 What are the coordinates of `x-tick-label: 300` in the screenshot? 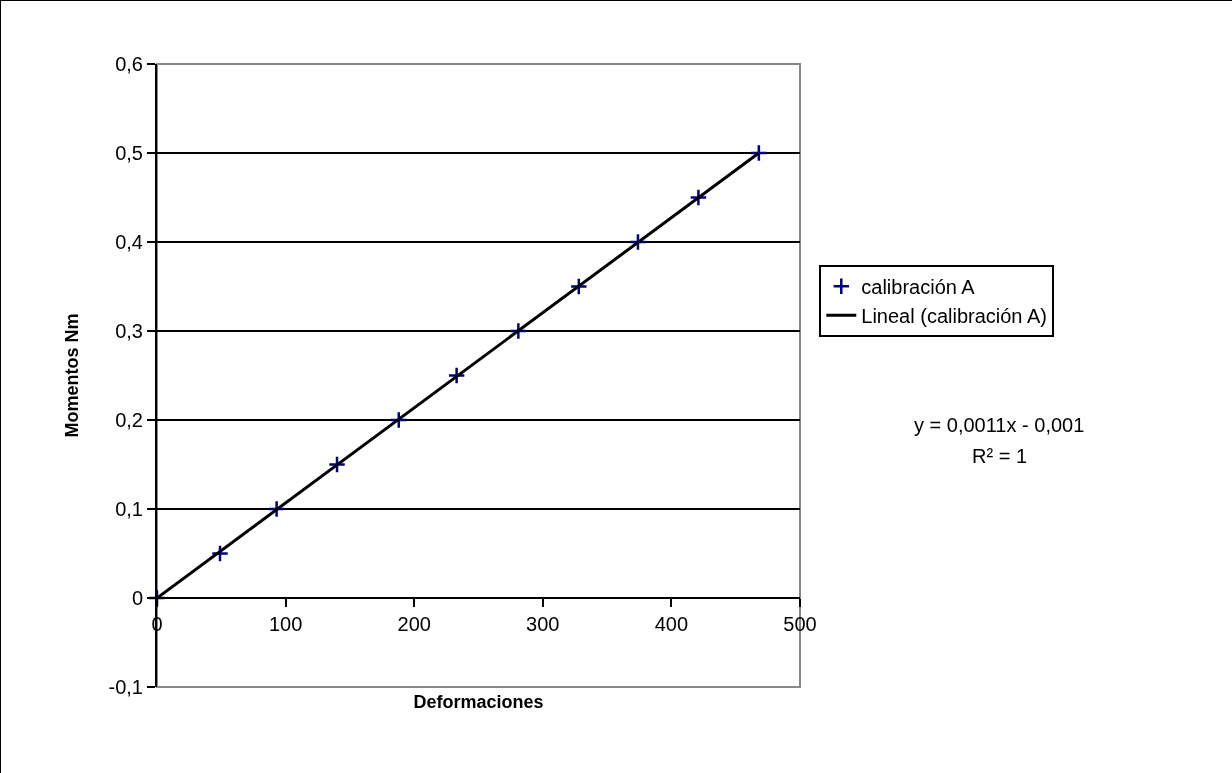 It's located at (543, 624).